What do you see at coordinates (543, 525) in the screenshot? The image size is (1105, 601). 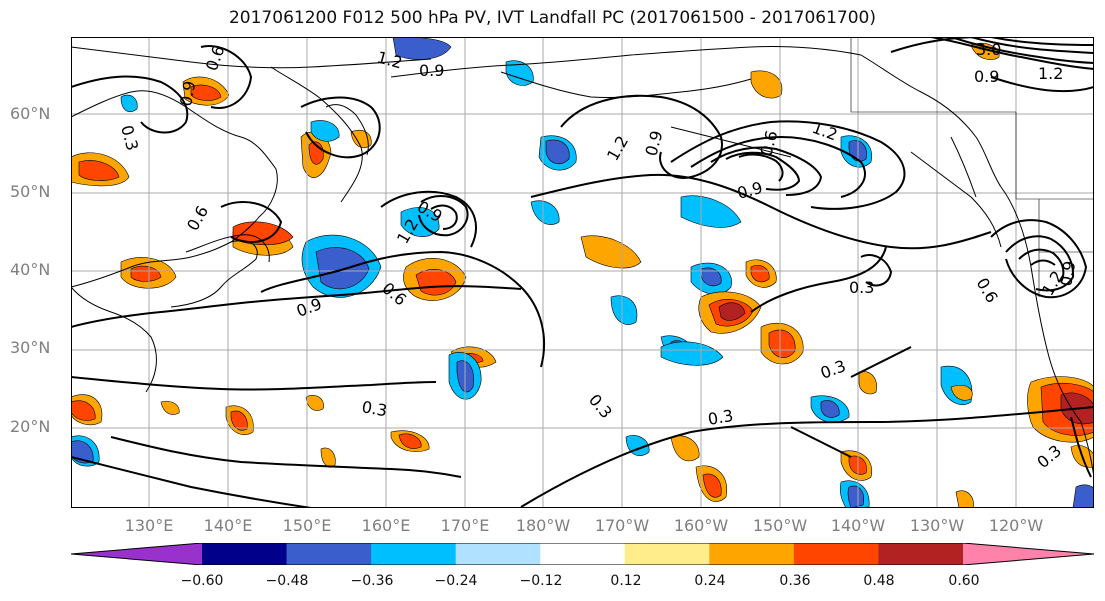 I see `lon-label-180w: 180°W` at bounding box center [543, 525].